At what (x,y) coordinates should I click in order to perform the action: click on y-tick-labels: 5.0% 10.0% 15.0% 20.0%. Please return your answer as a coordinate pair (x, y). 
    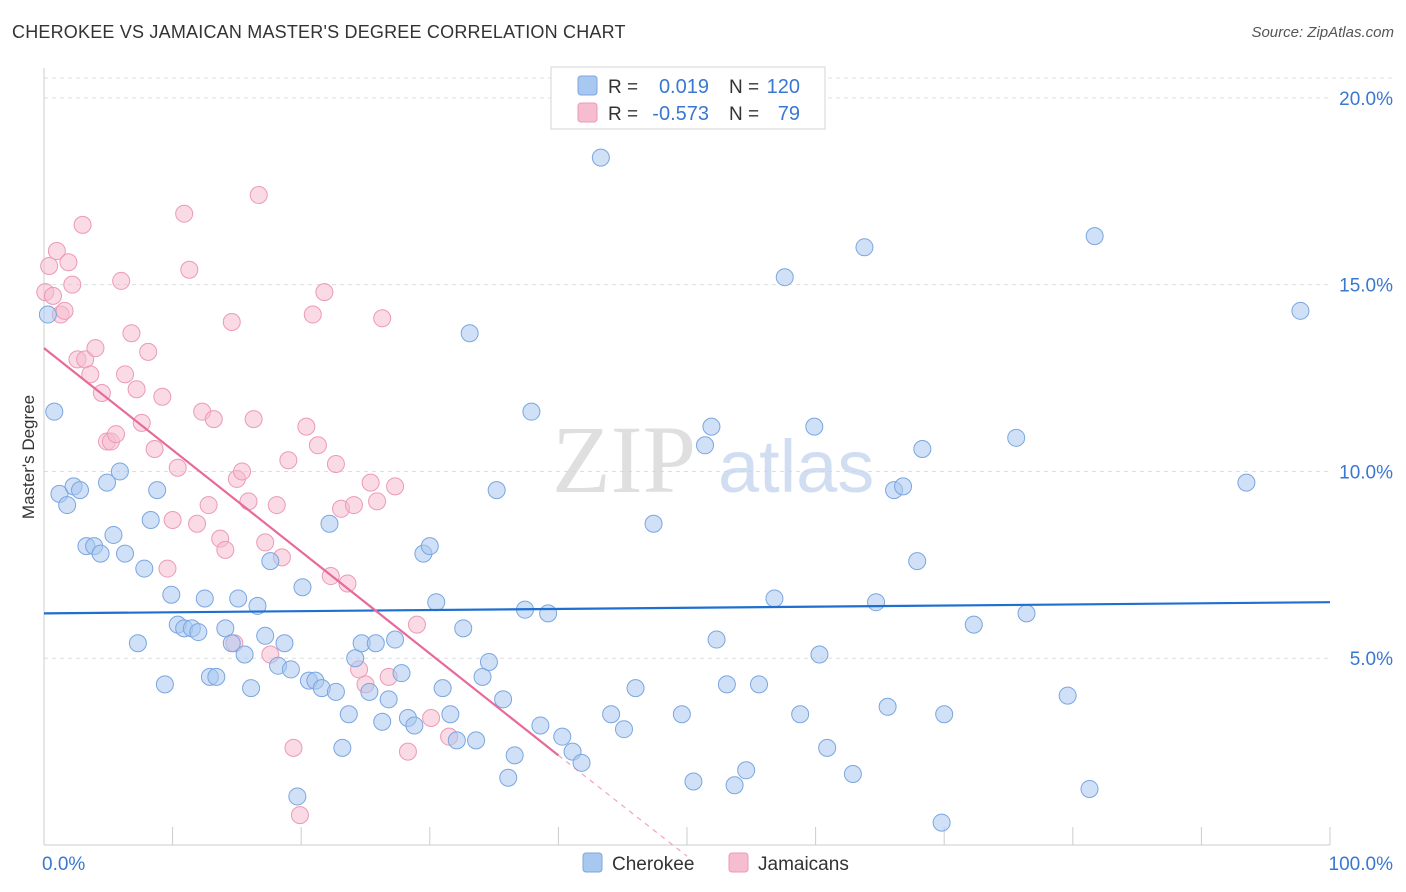
    Looking at the image, I should click on (1366, 379).